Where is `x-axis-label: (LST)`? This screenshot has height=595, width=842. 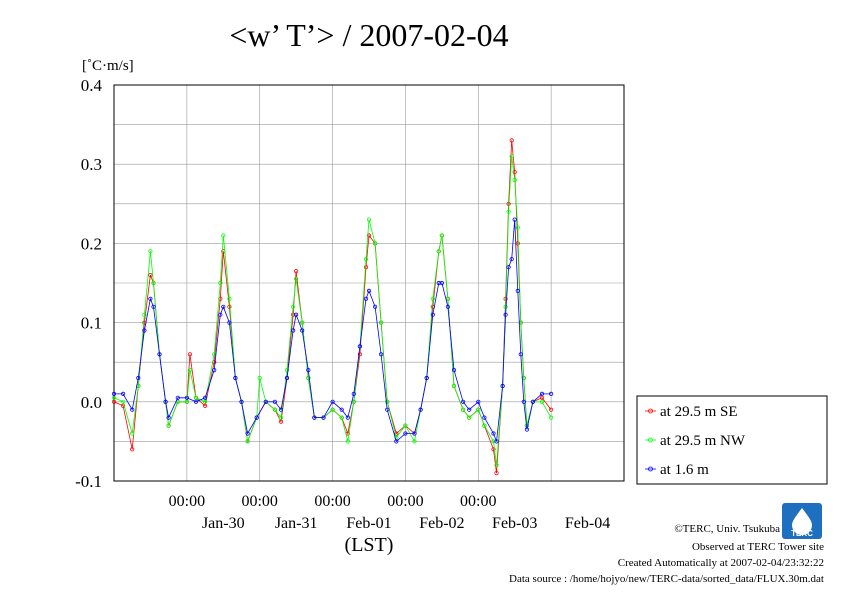 x-axis-label: (LST) is located at coordinates (369, 545).